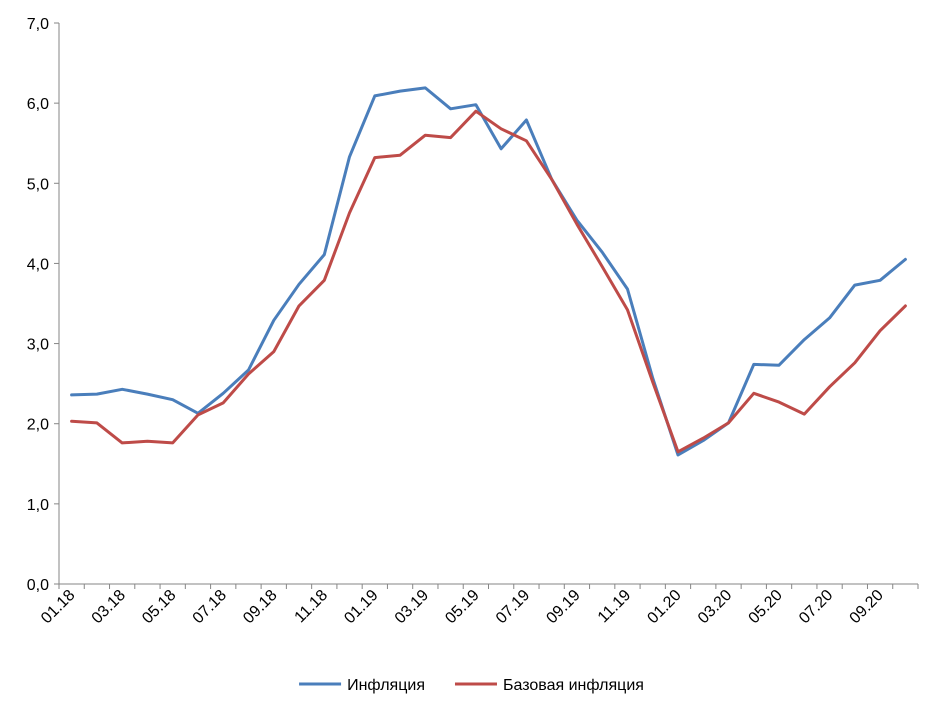 The image size is (943, 714). I want to click on legend-label-1: Инфляция, so click(386, 685).